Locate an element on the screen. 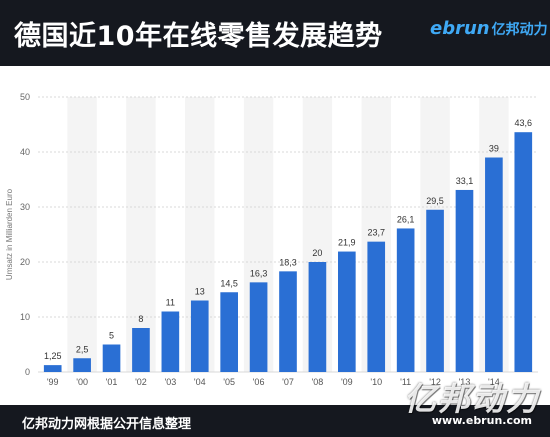  bar-value-label: 5 is located at coordinates (111, 336).